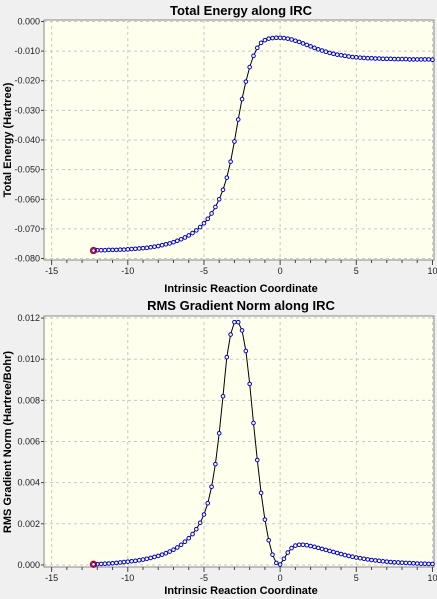 The width and height of the screenshot is (437, 599). I want to click on y-tick-label: 0.006, so click(28, 442).